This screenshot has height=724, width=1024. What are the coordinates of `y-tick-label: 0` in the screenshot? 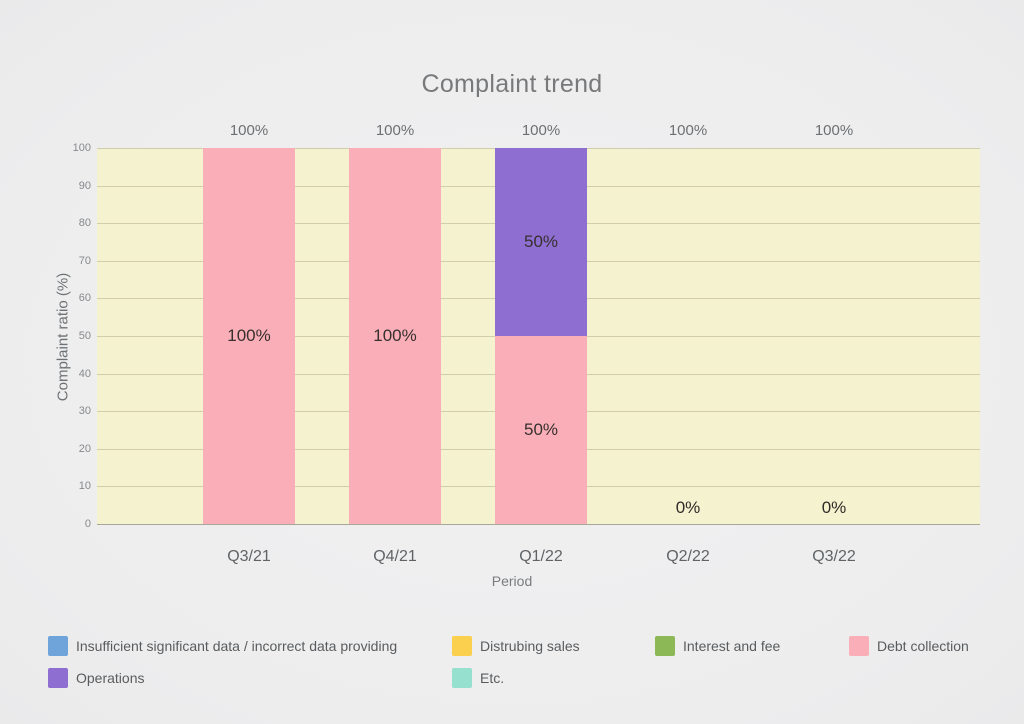 It's located at (87, 524).